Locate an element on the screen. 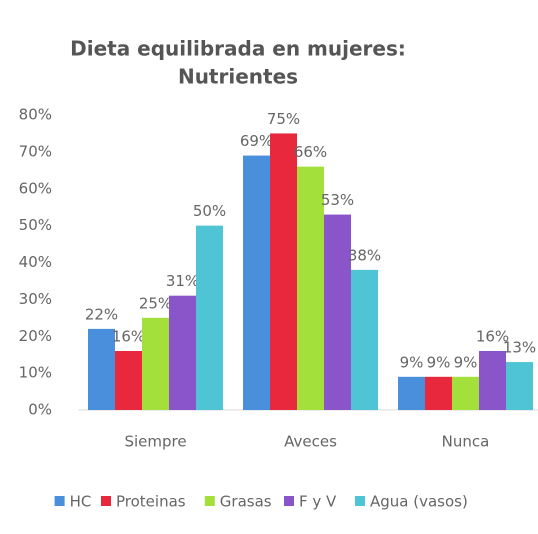 The width and height of the screenshot is (538, 534). data-label: 25% is located at coordinates (155, 303).